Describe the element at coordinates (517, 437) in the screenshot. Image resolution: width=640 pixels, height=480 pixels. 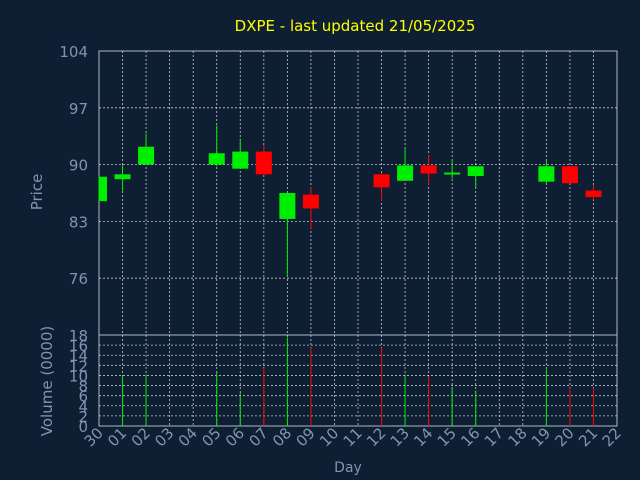
I see `x-tick-label: 18` at that location.